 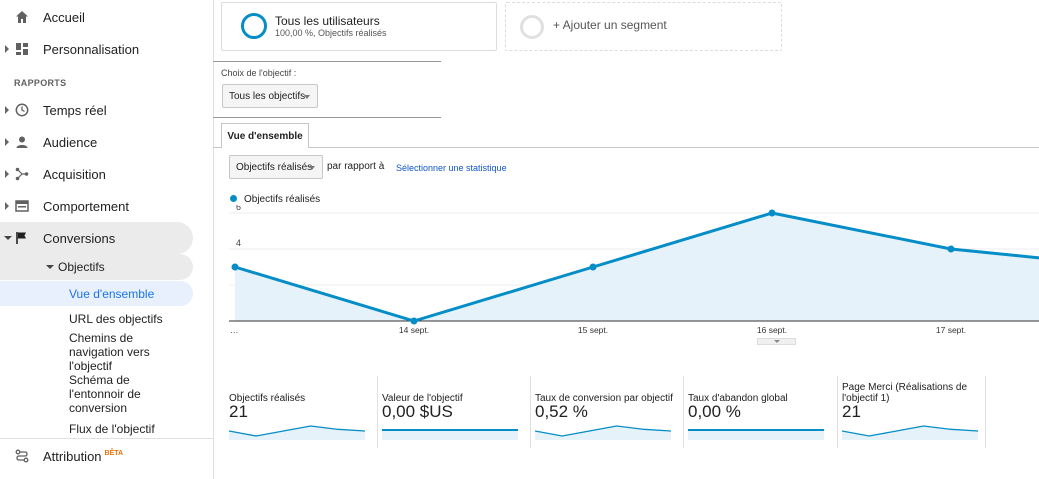 What do you see at coordinates (106, 142) in the screenshot?
I see `sidebar-item-audience: Audience` at bounding box center [106, 142].